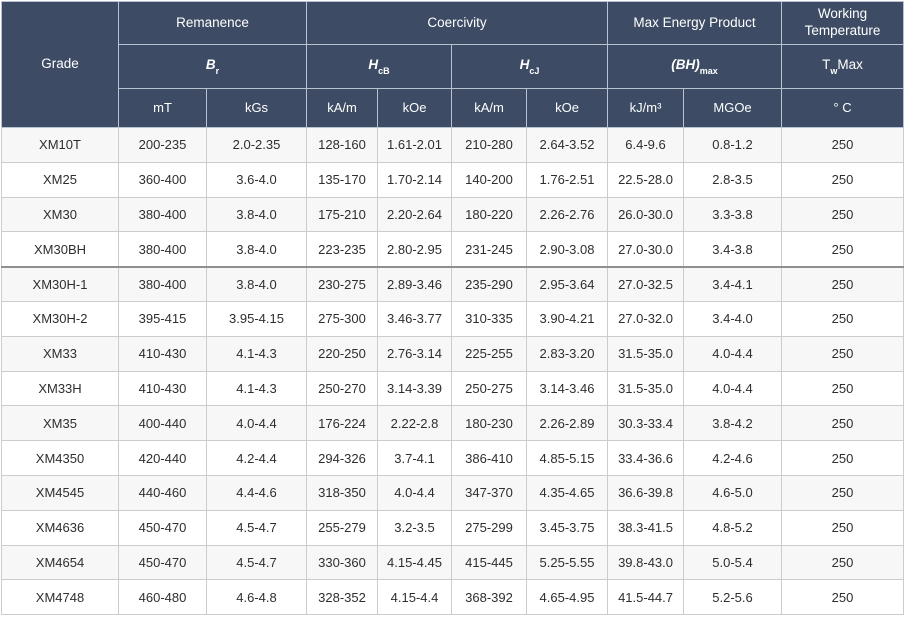  Describe the element at coordinates (60, 145) in the screenshot. I see `grade-cell: XM10T` at that location.